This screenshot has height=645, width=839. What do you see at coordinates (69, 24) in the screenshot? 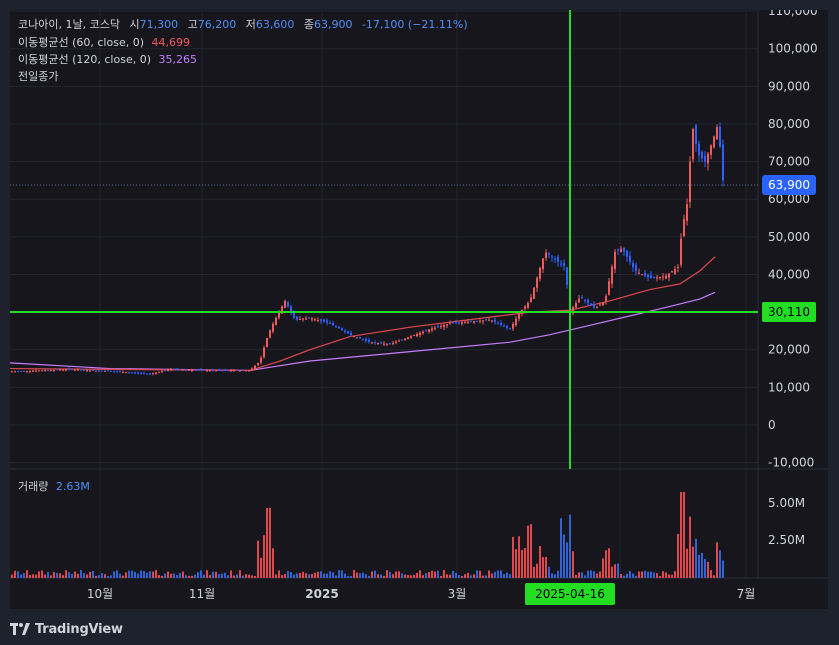
I see `symbol-label: 코나아이, 1날, 코스닥` at bounding box center [69, 24].